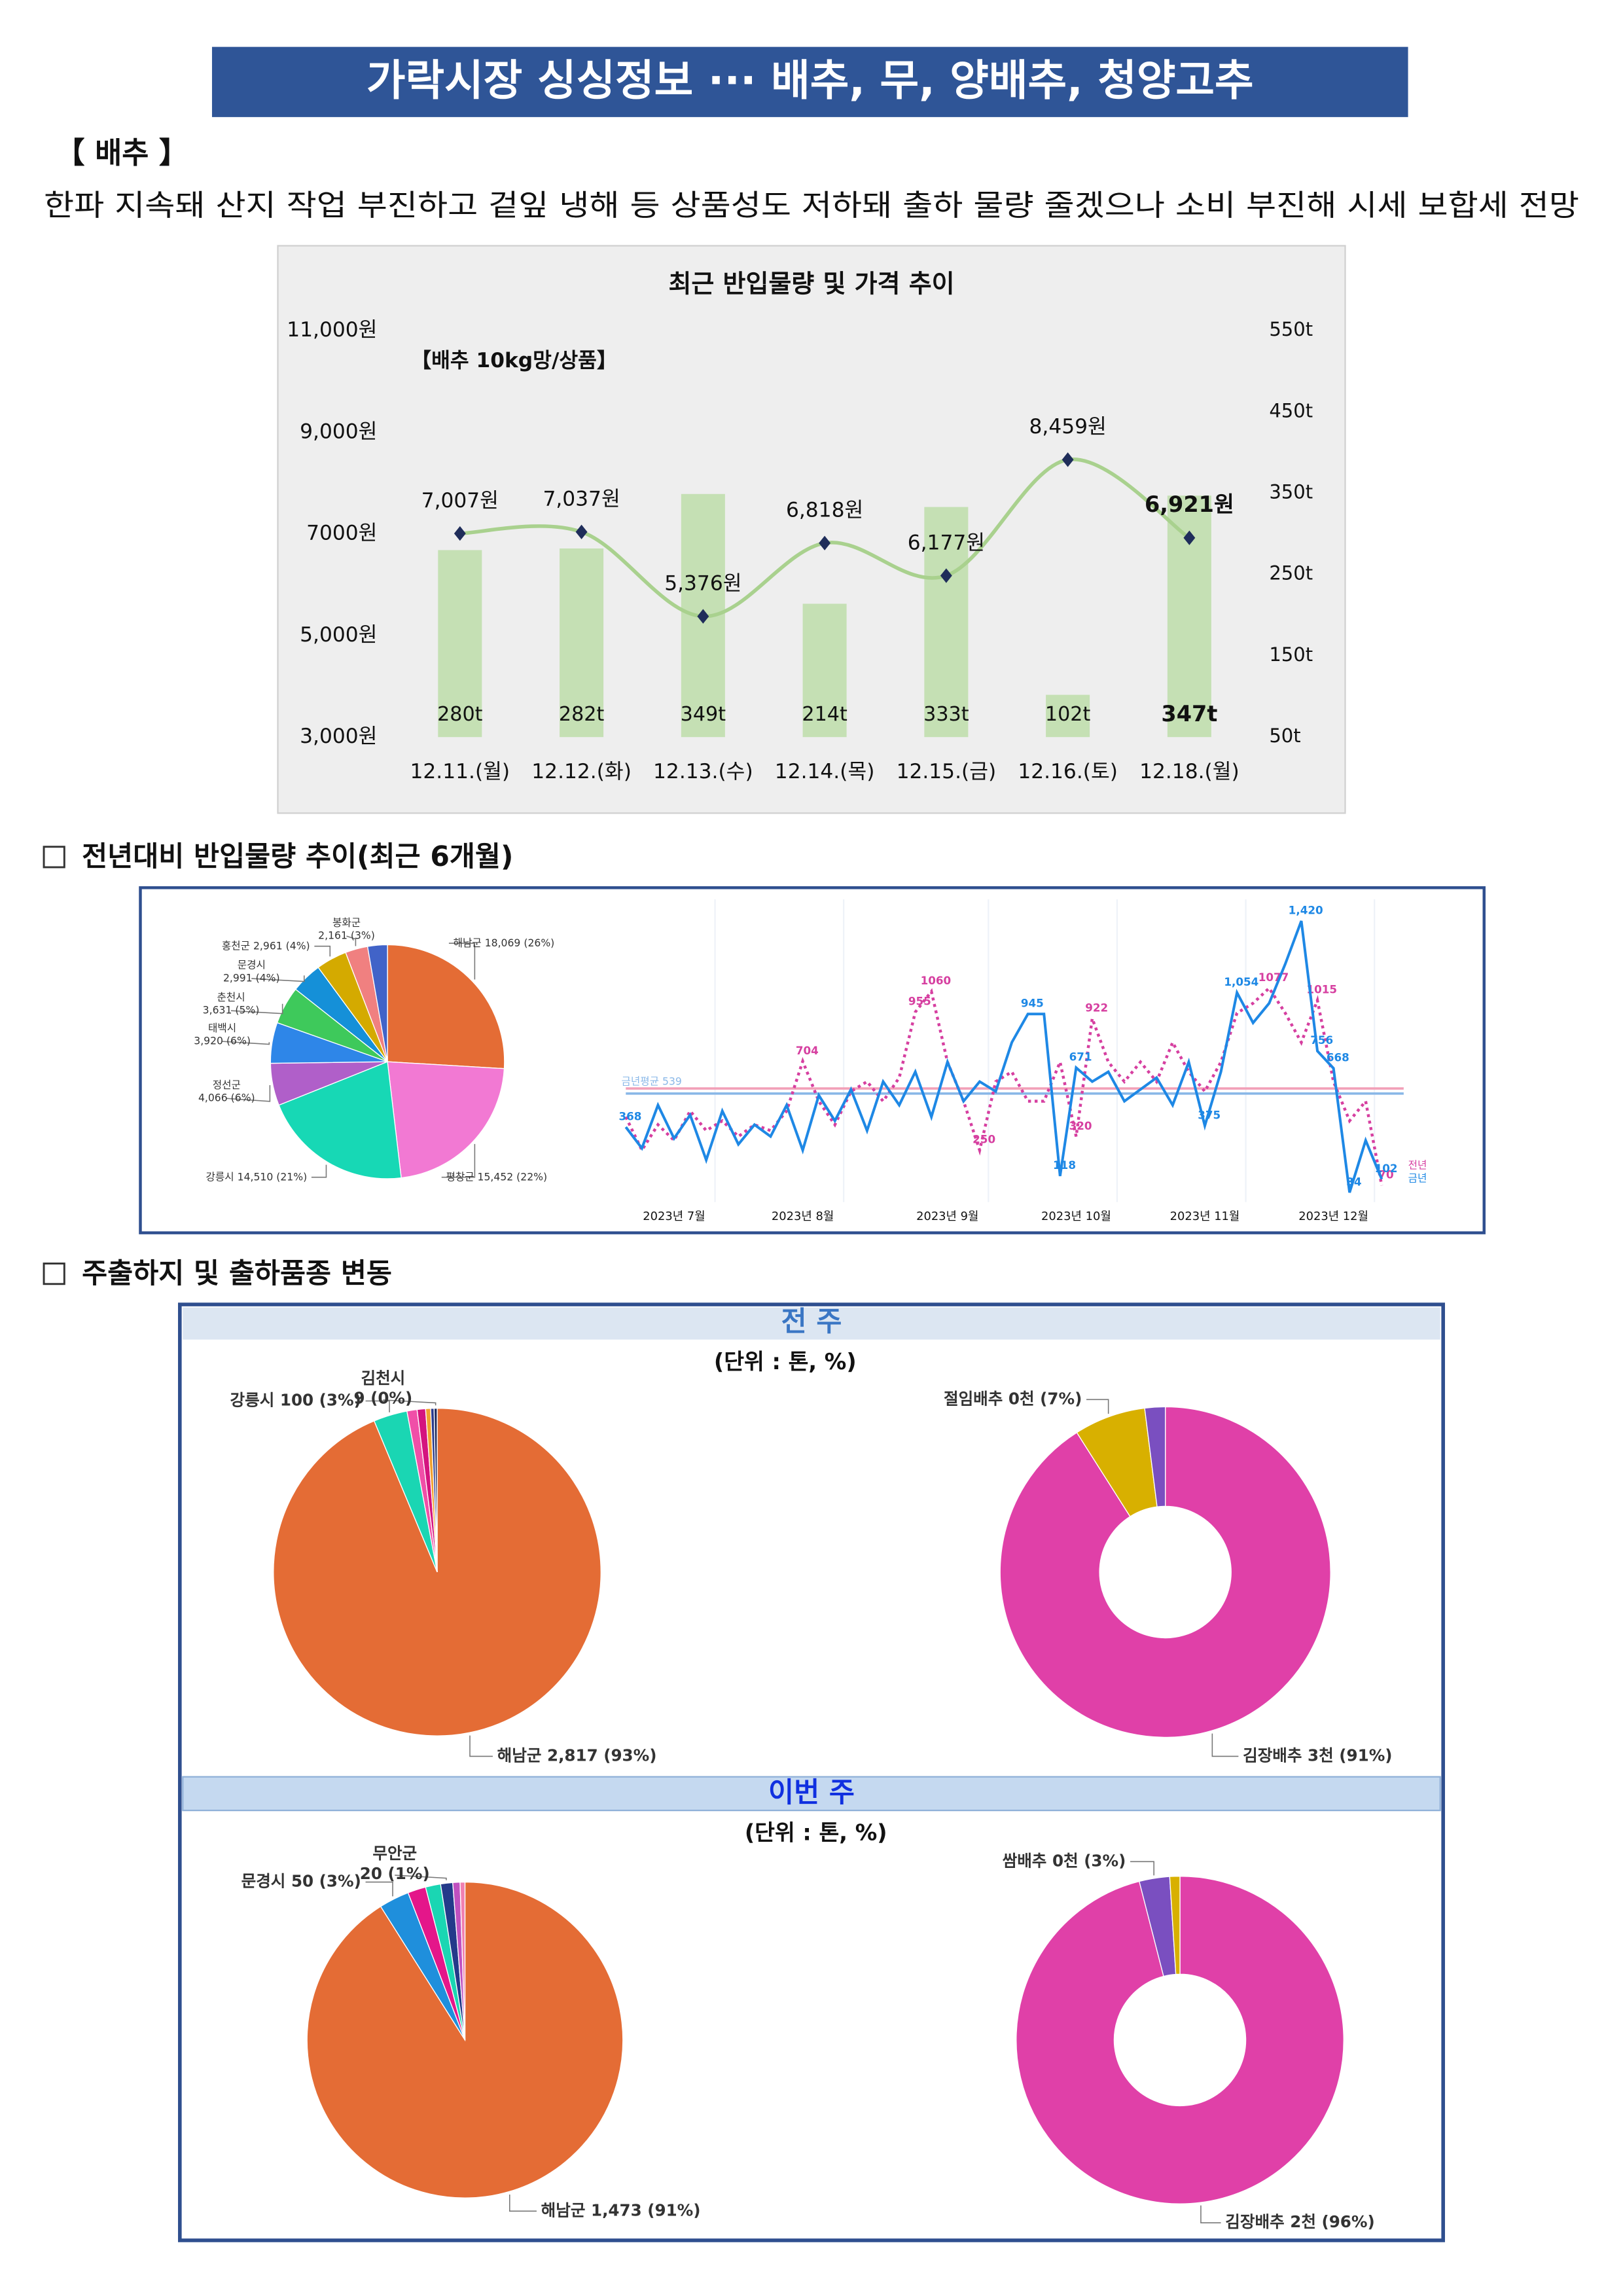 The image size is (1623, 2296). What do you see at coordinates (222, 1176) in the screenshot?
I see `slice-name: 강릉시` at bounding box center [222, 1176].